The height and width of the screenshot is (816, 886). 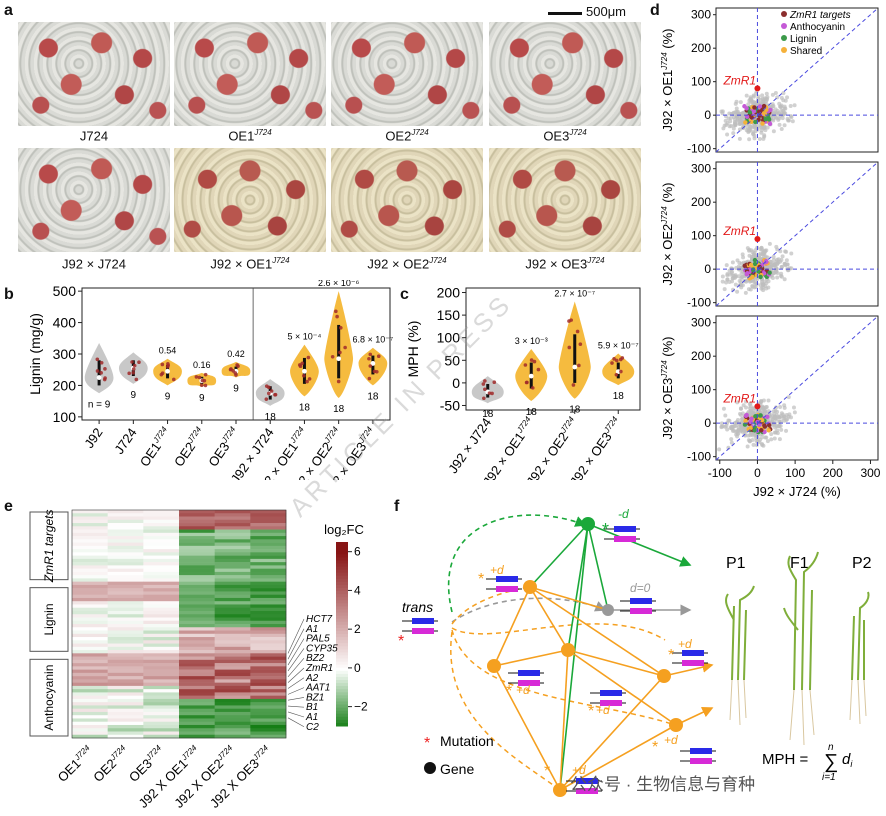 What do you see at coordinates (784, 50) in the screenshot?
I see `legend-marker` at bounding box center [784, 50].